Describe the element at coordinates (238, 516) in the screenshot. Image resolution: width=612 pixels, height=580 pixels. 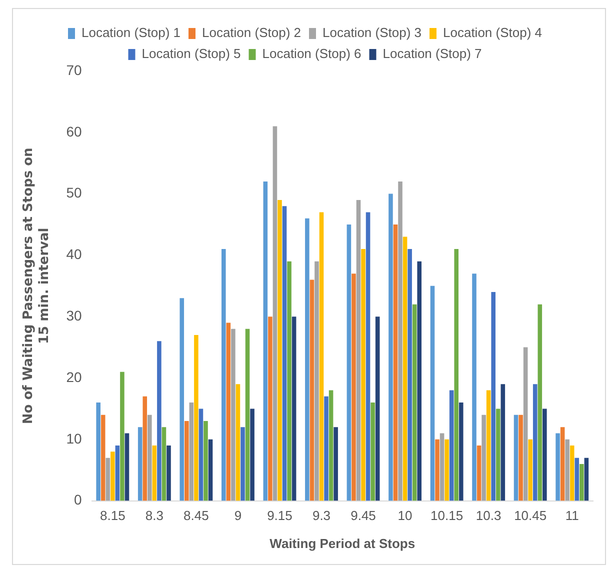
I see `x-tick-label: 9` at that location.